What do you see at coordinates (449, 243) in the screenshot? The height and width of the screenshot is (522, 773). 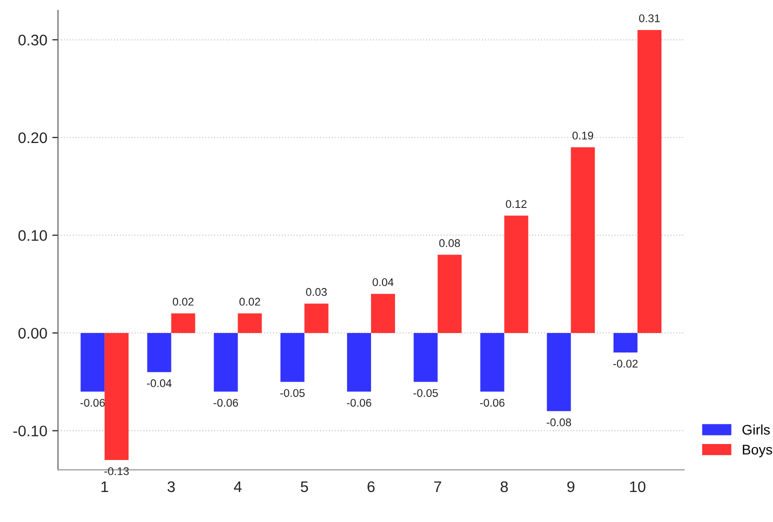 I see `data-label: 0.08` at bounding box center [449, 243].